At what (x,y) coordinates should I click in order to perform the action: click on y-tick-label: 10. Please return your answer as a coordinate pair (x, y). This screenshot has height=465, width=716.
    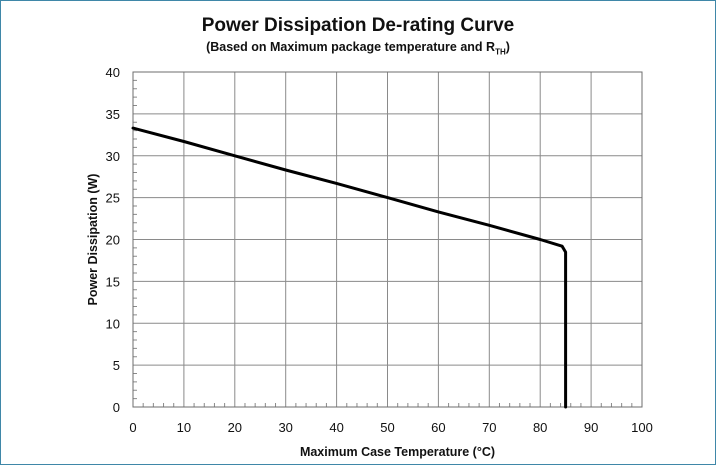
    Looking at the image, I should click on (113, 323).